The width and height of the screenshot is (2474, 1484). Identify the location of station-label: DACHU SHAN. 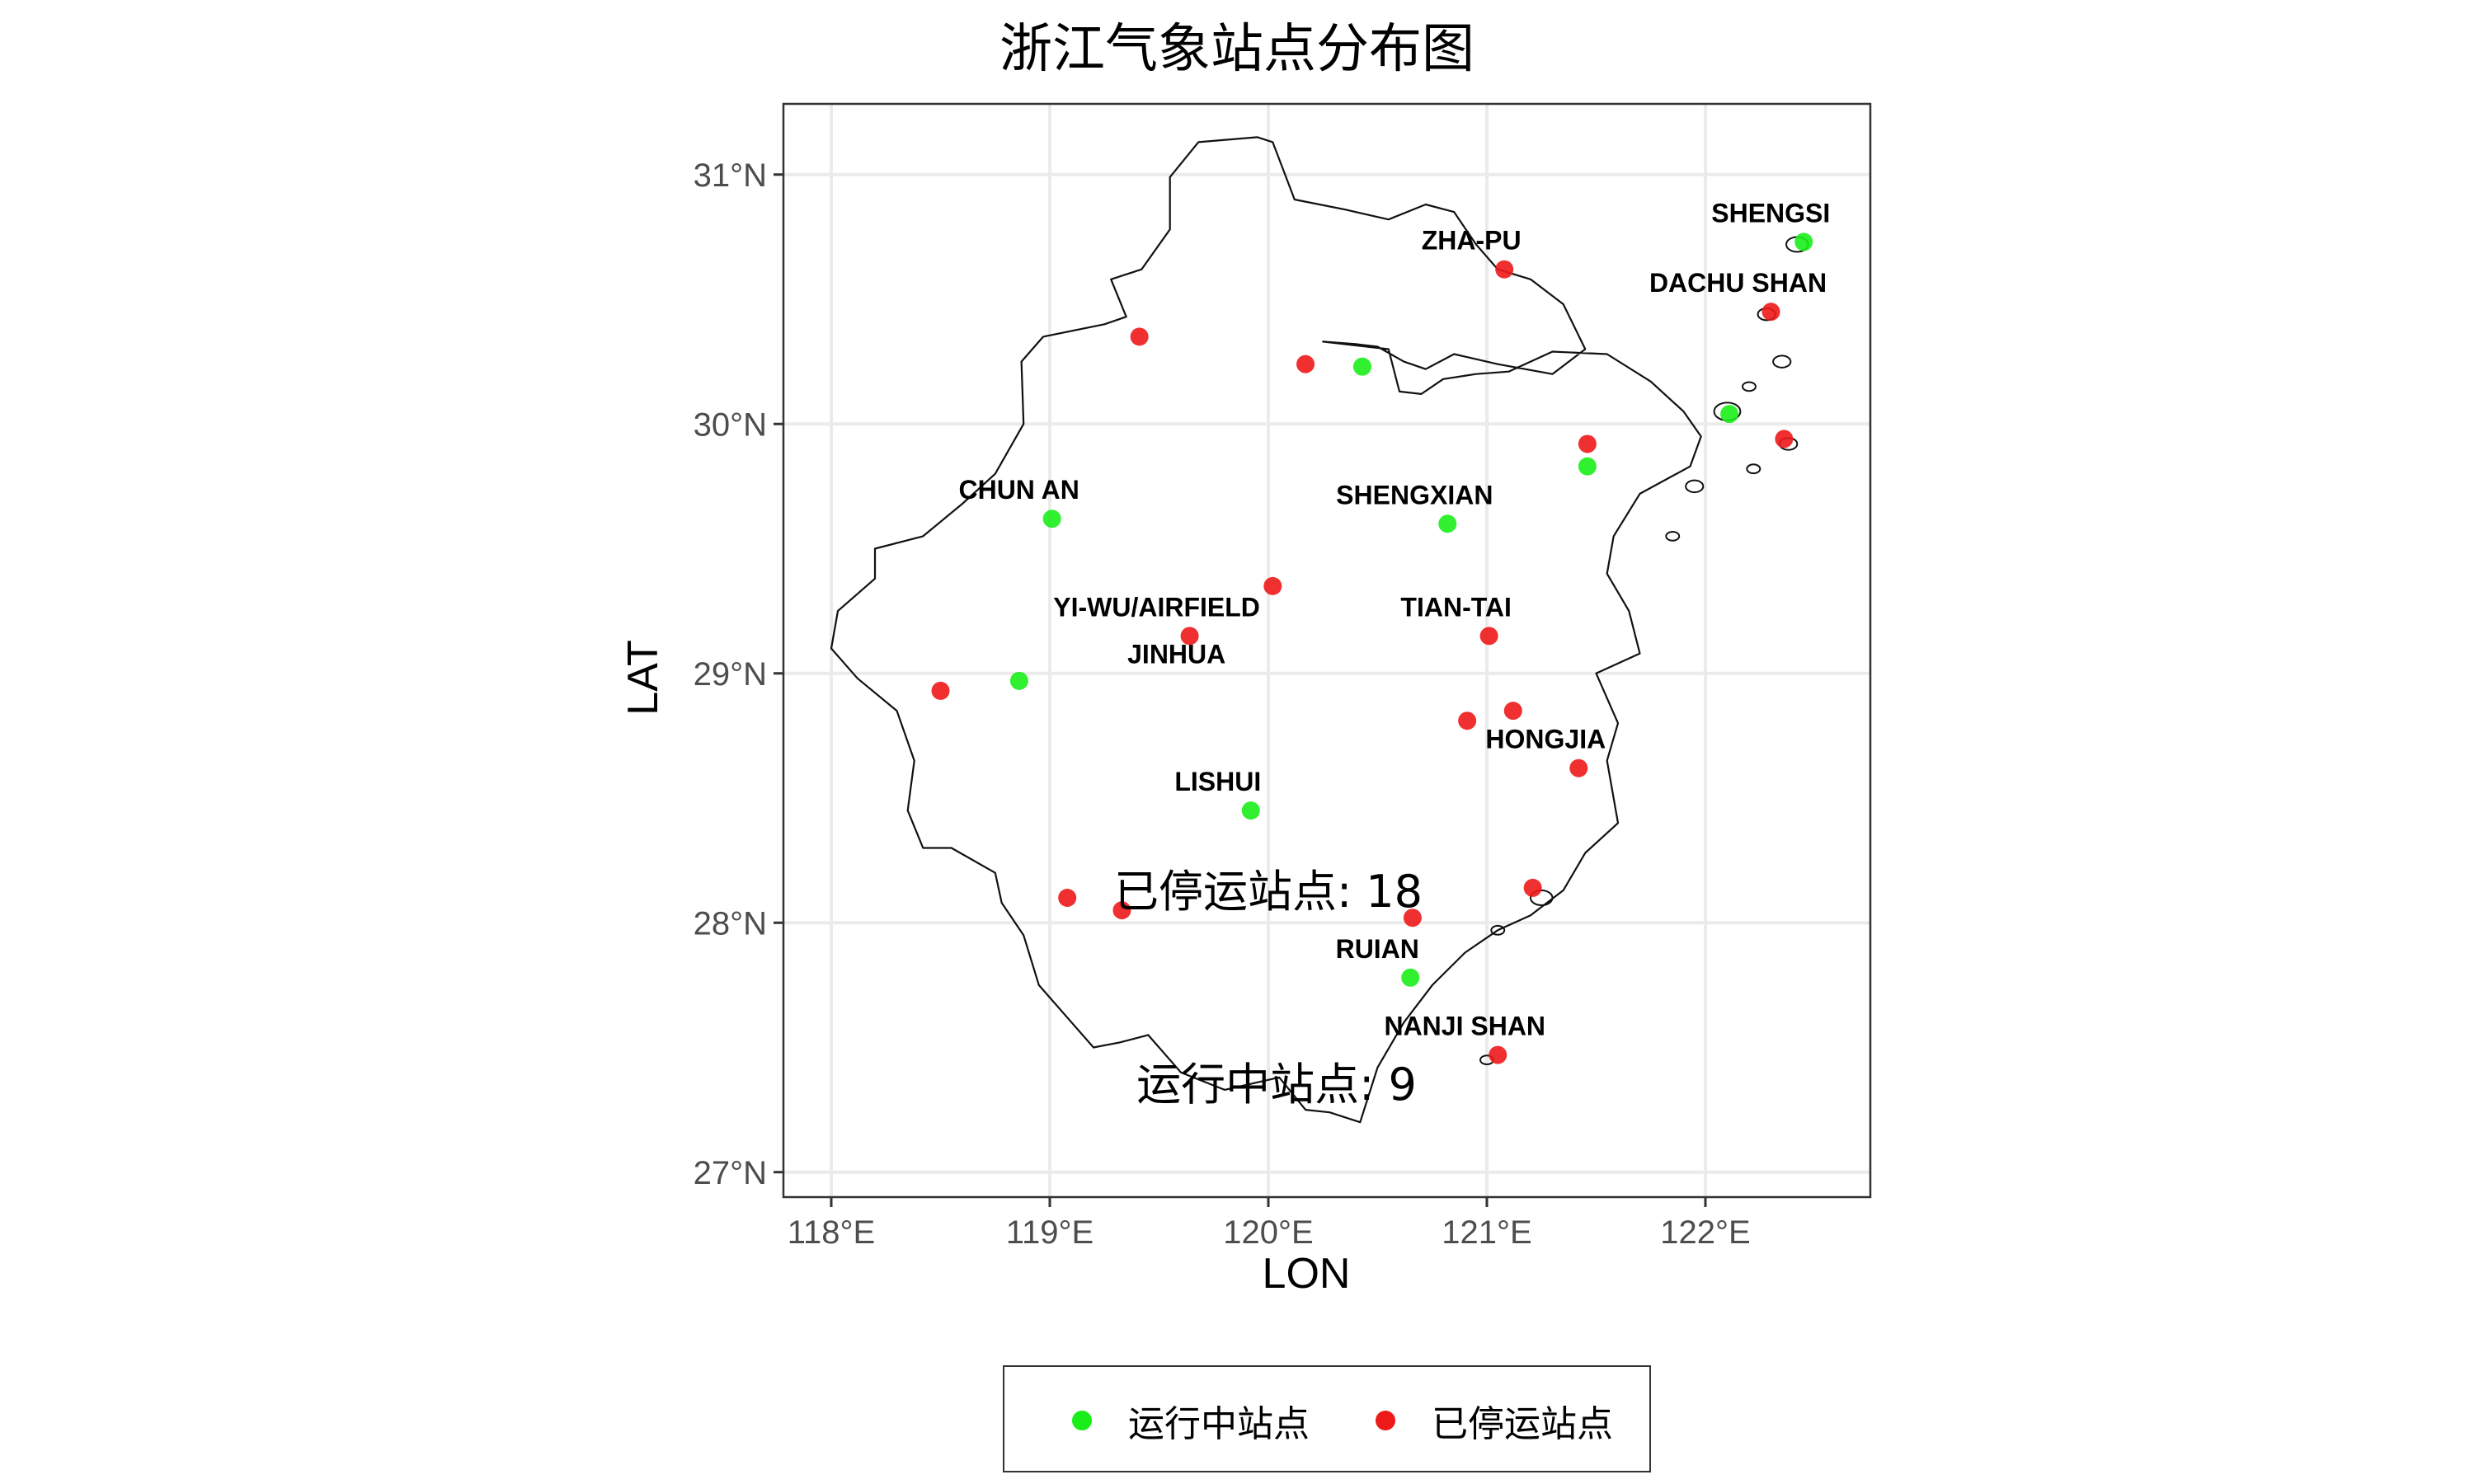
(1738, 283).